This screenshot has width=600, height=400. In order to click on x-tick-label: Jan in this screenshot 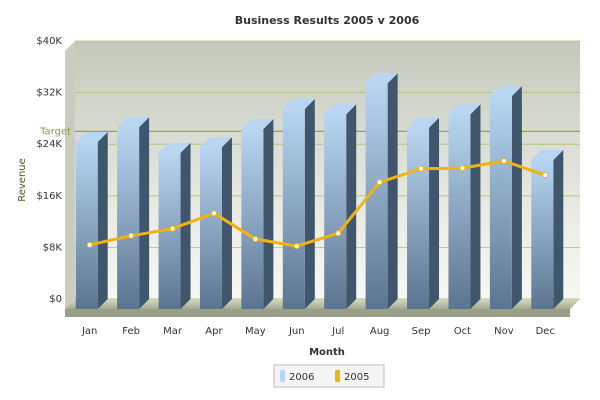, I will do `click(89, 331)`.